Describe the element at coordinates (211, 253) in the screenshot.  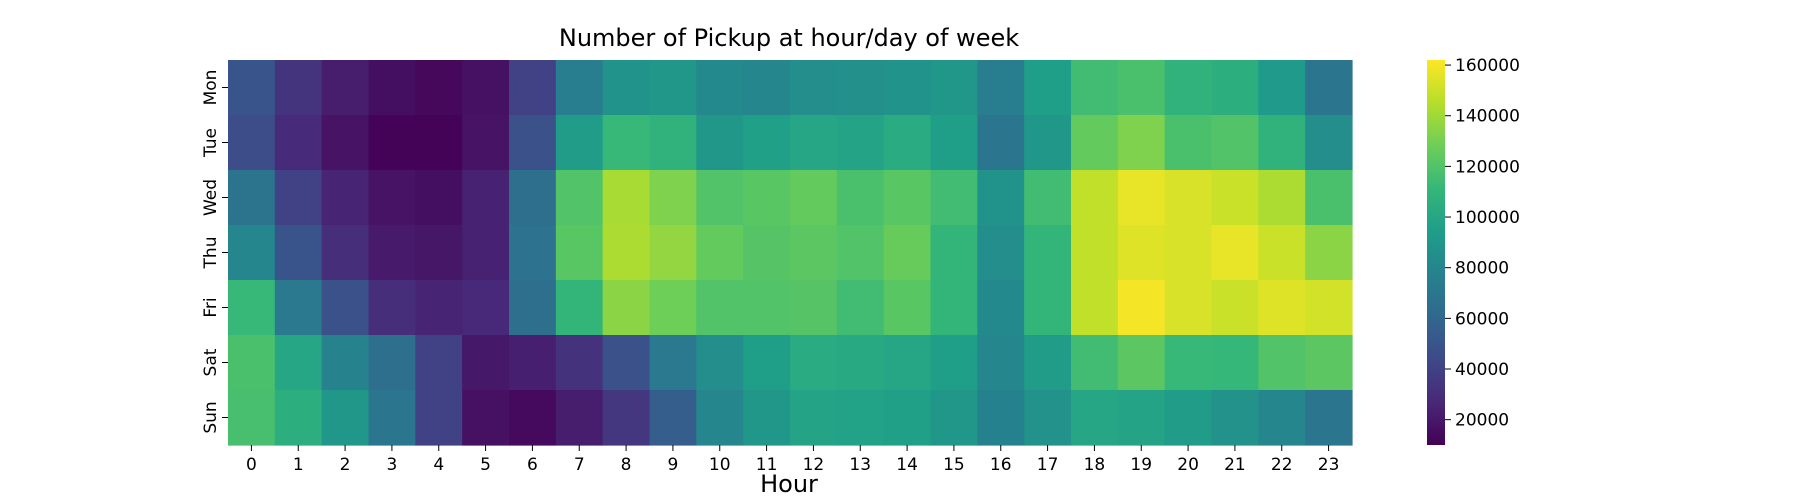
I see `y-tick-label-thu: Thu` at that location.